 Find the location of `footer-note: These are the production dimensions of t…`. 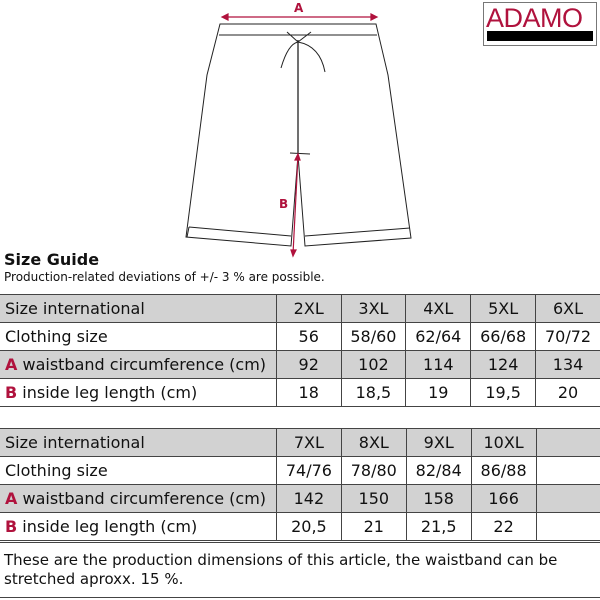

footer-note: These are the production dimensions of t… is located at coordinates (300, 570).